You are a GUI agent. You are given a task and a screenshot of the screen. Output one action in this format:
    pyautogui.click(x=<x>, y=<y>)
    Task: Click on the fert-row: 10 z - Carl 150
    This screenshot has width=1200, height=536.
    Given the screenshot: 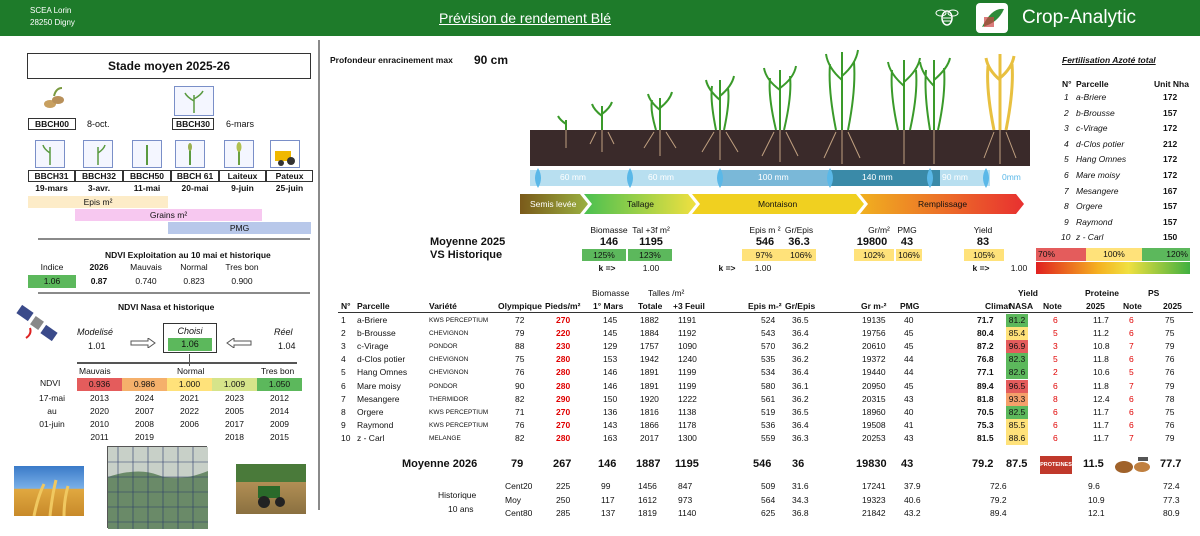 What is the action you would take?
    pyautogui.click(x=600, y=237)
    